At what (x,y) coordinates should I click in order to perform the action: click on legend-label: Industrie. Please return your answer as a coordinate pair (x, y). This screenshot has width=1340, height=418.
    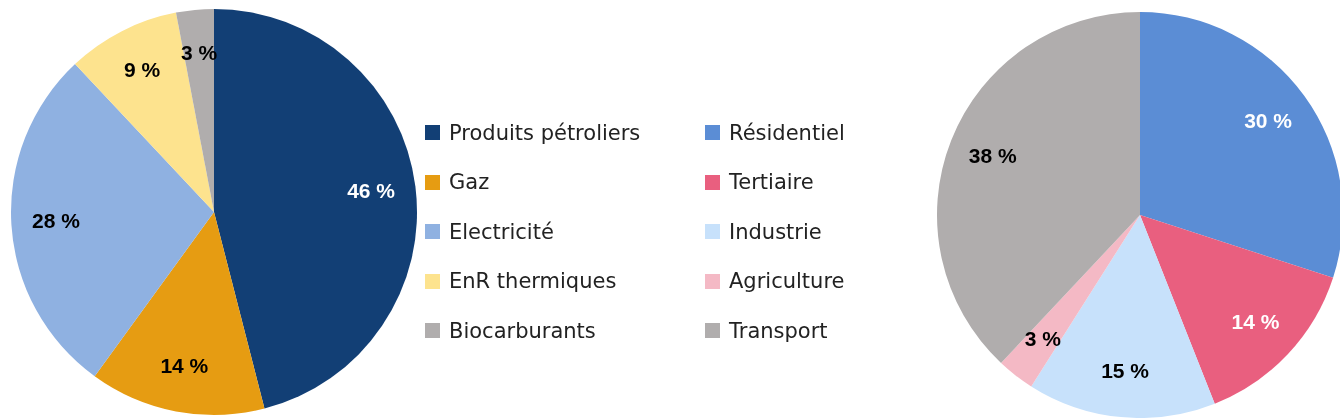
    Looking at the image, I should click on (775, 231).